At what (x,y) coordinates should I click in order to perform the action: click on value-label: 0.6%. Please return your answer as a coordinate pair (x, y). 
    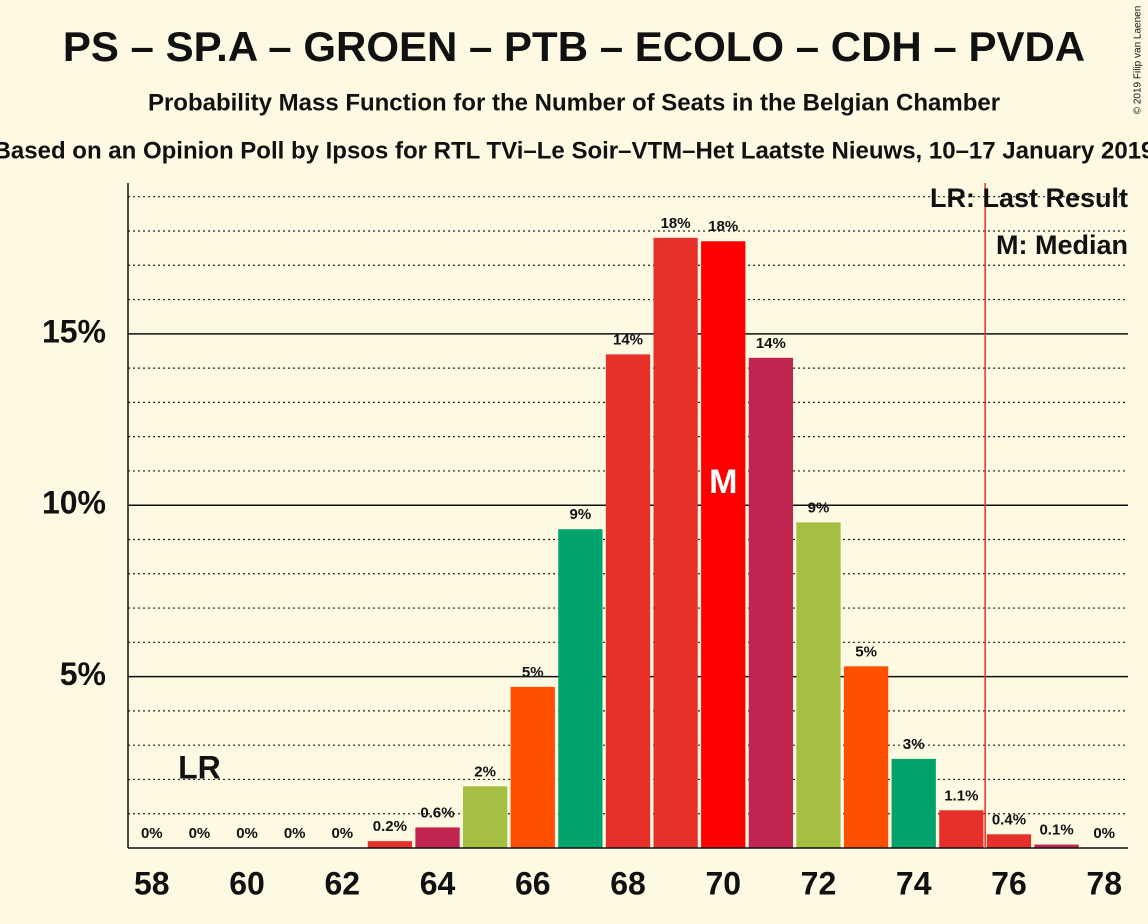
    Looking at the image, I should click on (437, 812).